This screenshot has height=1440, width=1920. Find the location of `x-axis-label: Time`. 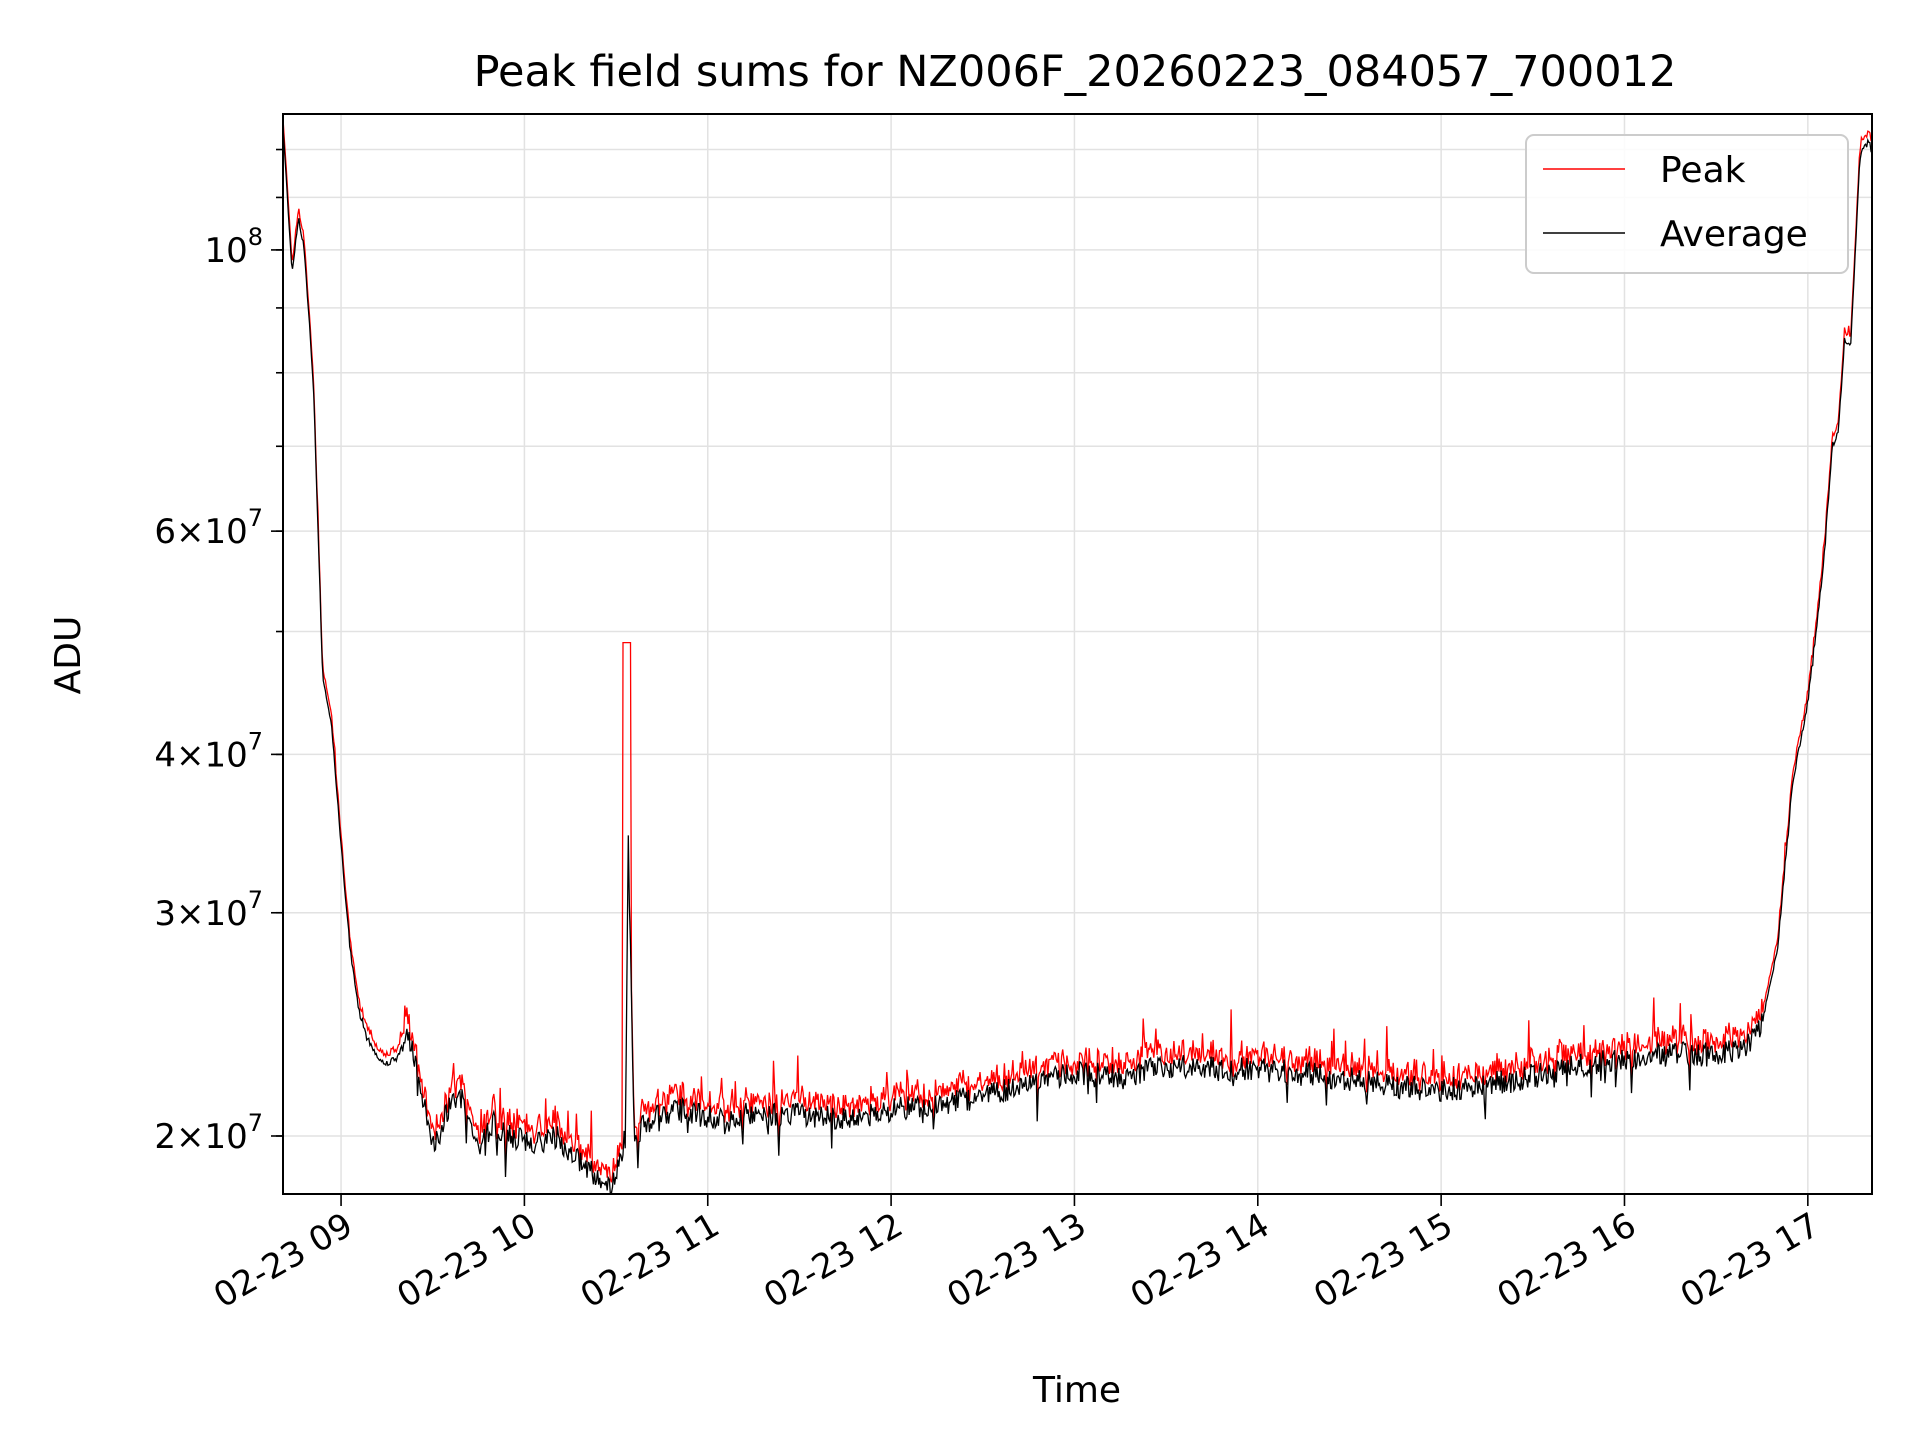

x-axis-label: Time is located at coordinates (1076, 1390).